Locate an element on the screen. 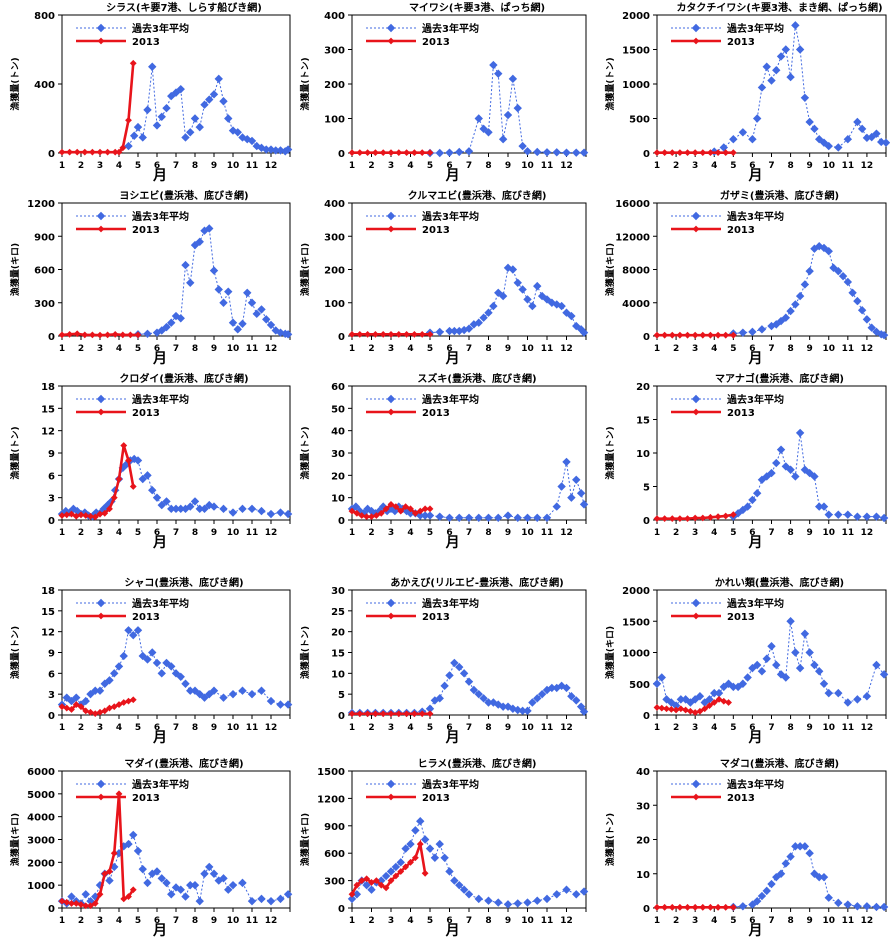  legend-label-avg: 過去3年平均 is located at coordinates (755, 399).